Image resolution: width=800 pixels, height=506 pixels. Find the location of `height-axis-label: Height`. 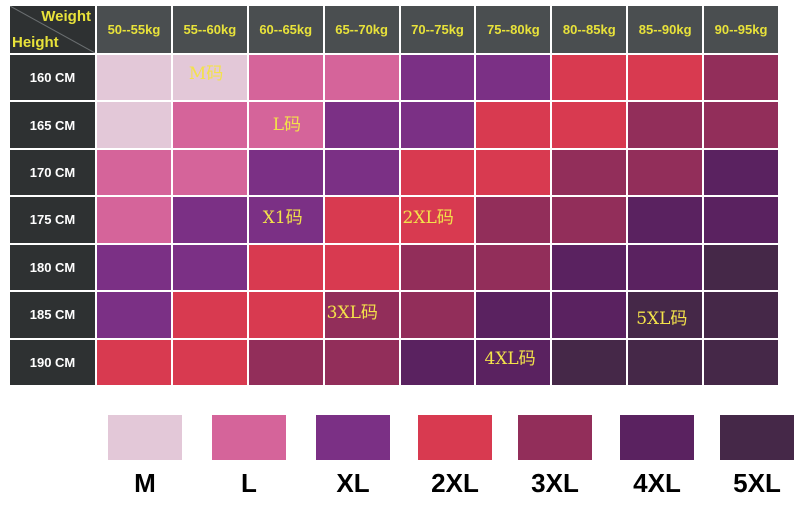

height-axis-label: Height is located at coordinates (35, 42).